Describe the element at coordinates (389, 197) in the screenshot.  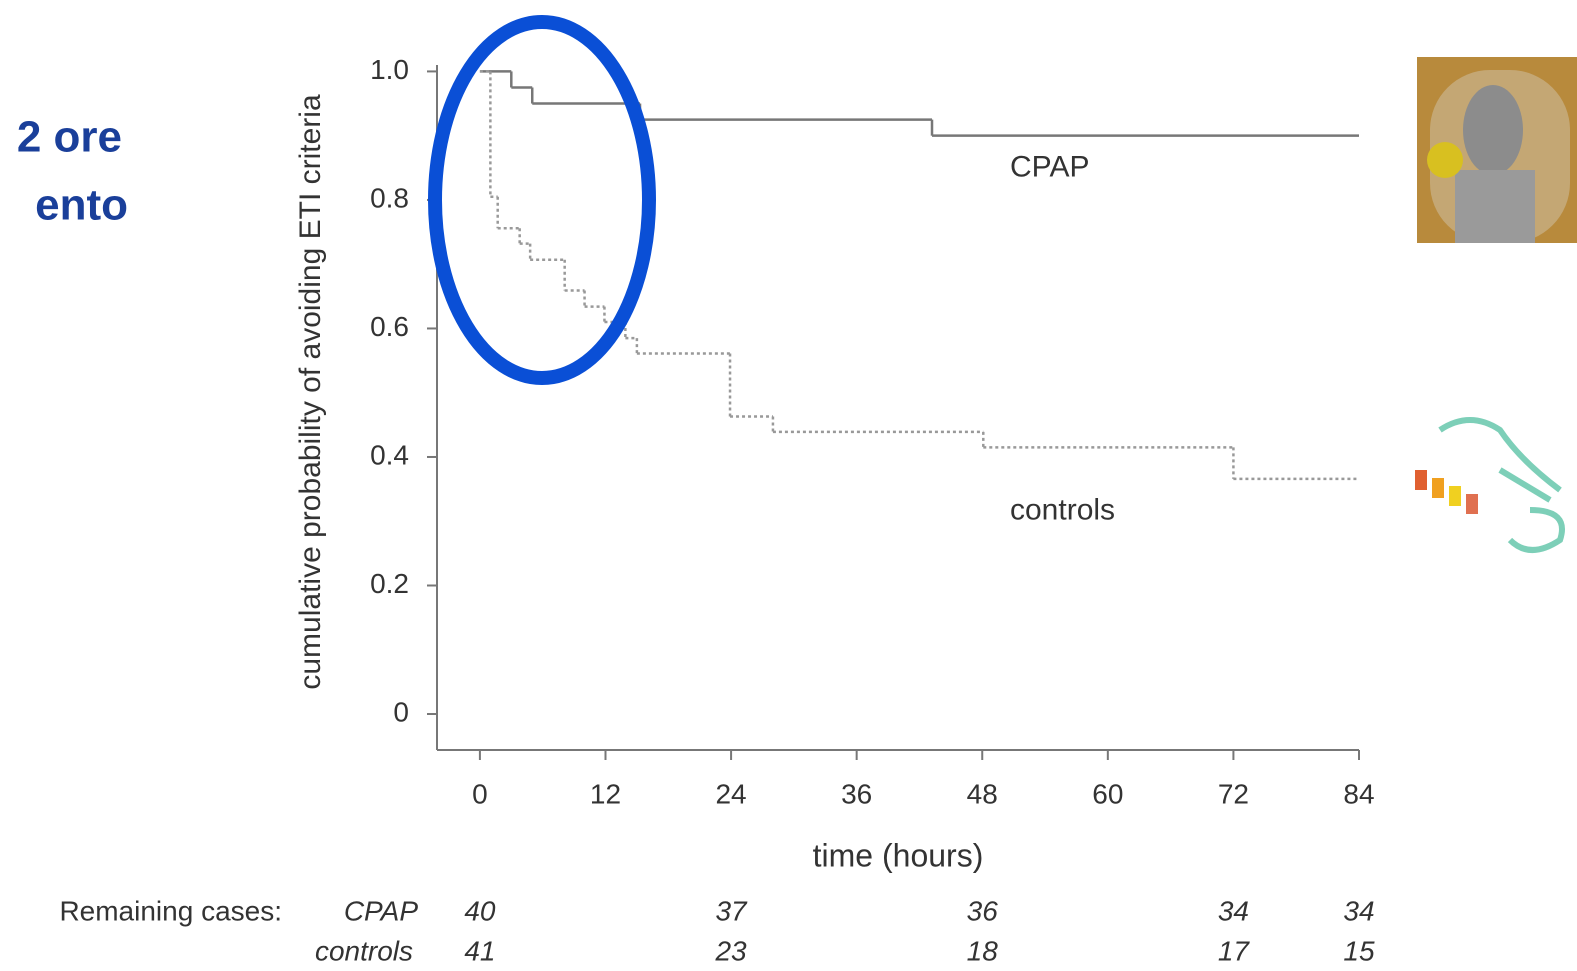
I see `y-tick-label: 0.8` at that location.